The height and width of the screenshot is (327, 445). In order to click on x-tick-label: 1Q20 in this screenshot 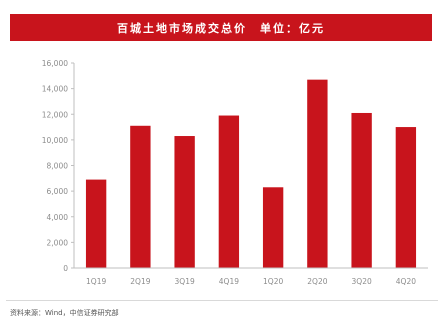, I will do `click(273, 281)`.